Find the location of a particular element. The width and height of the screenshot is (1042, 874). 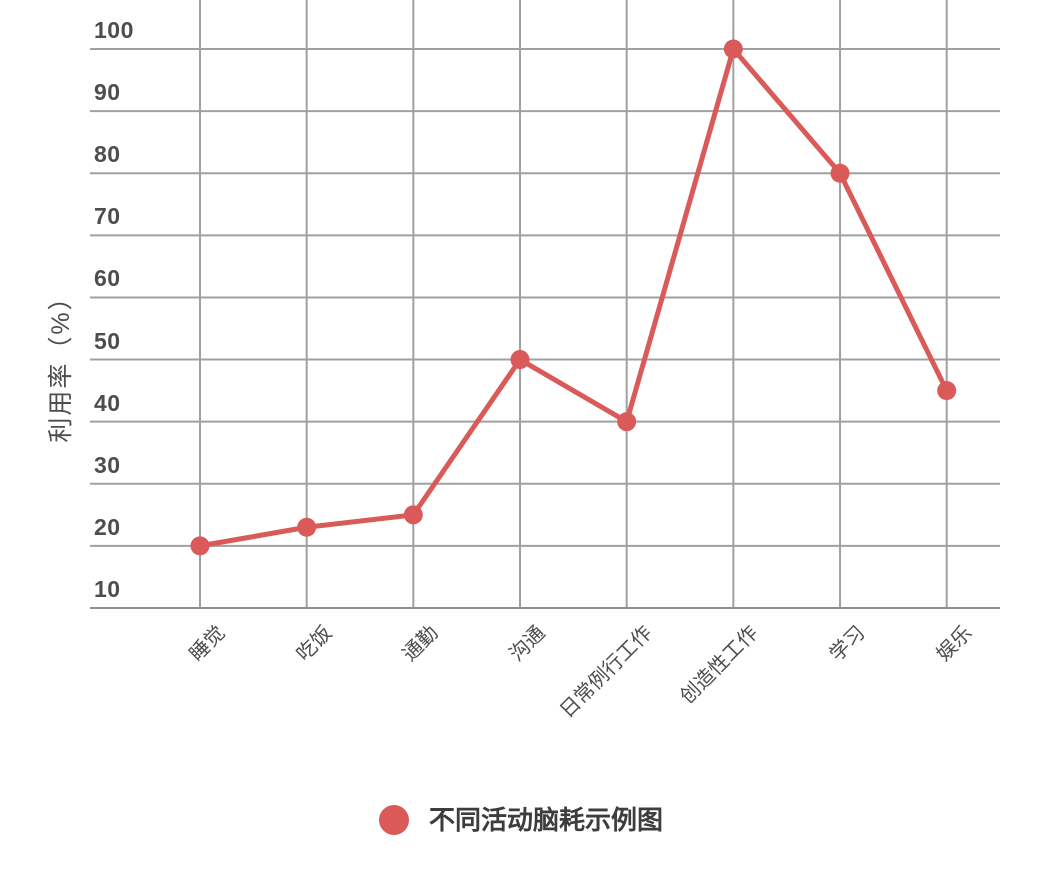

y-tick-label: 50 is located at coordinates (107, 340).